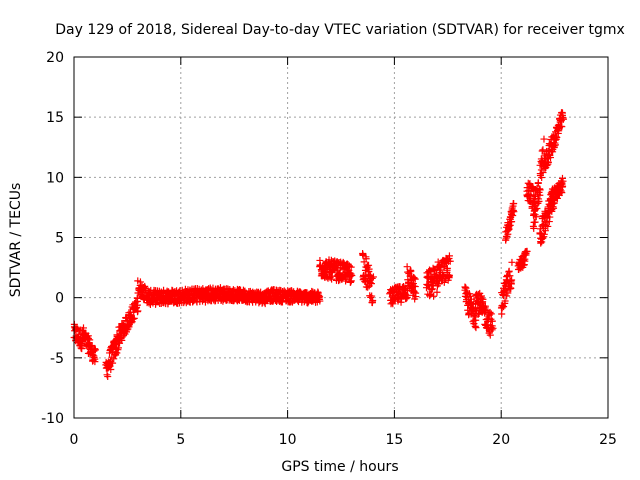  What do you see at coordinates (339, 467) in the screenshot?
I see `x-axis-label: GPS time / hours` at bounding box center [339, 467].